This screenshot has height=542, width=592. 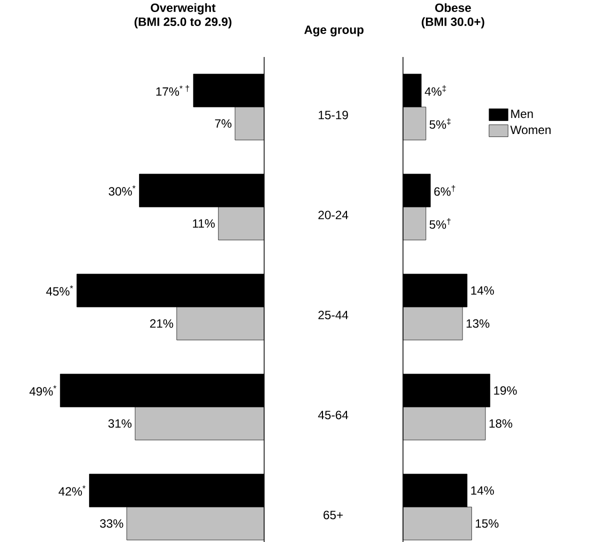 I want to click on legend-label: Women, so click(x=530, y=130).